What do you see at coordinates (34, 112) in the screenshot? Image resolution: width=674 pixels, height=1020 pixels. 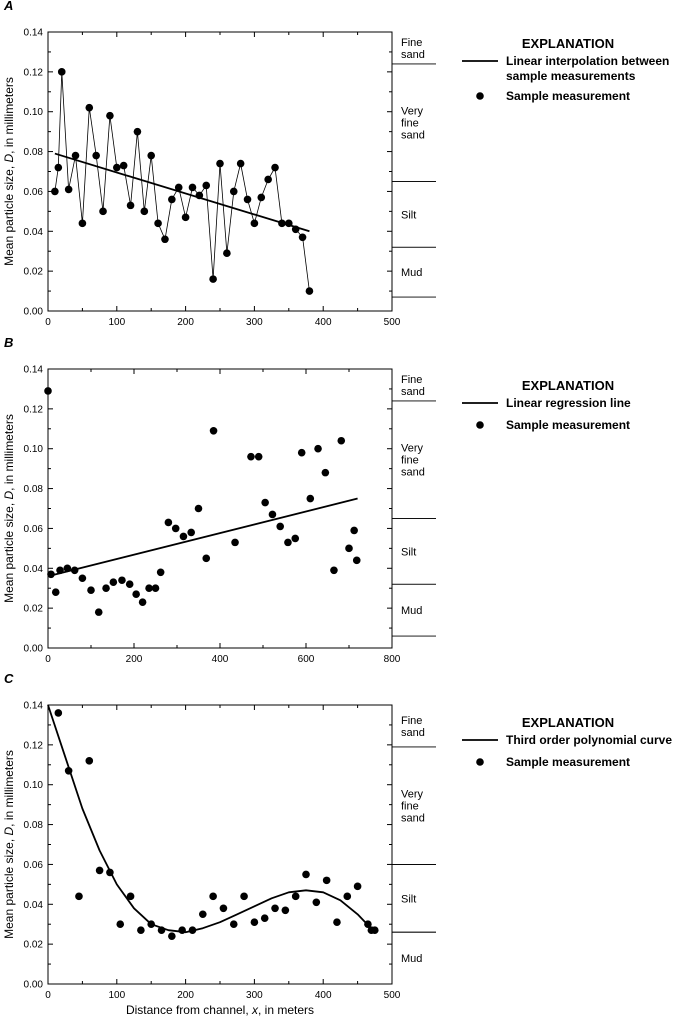 I see `y-tick-label: 0.10` at bounding box center [34, 112].